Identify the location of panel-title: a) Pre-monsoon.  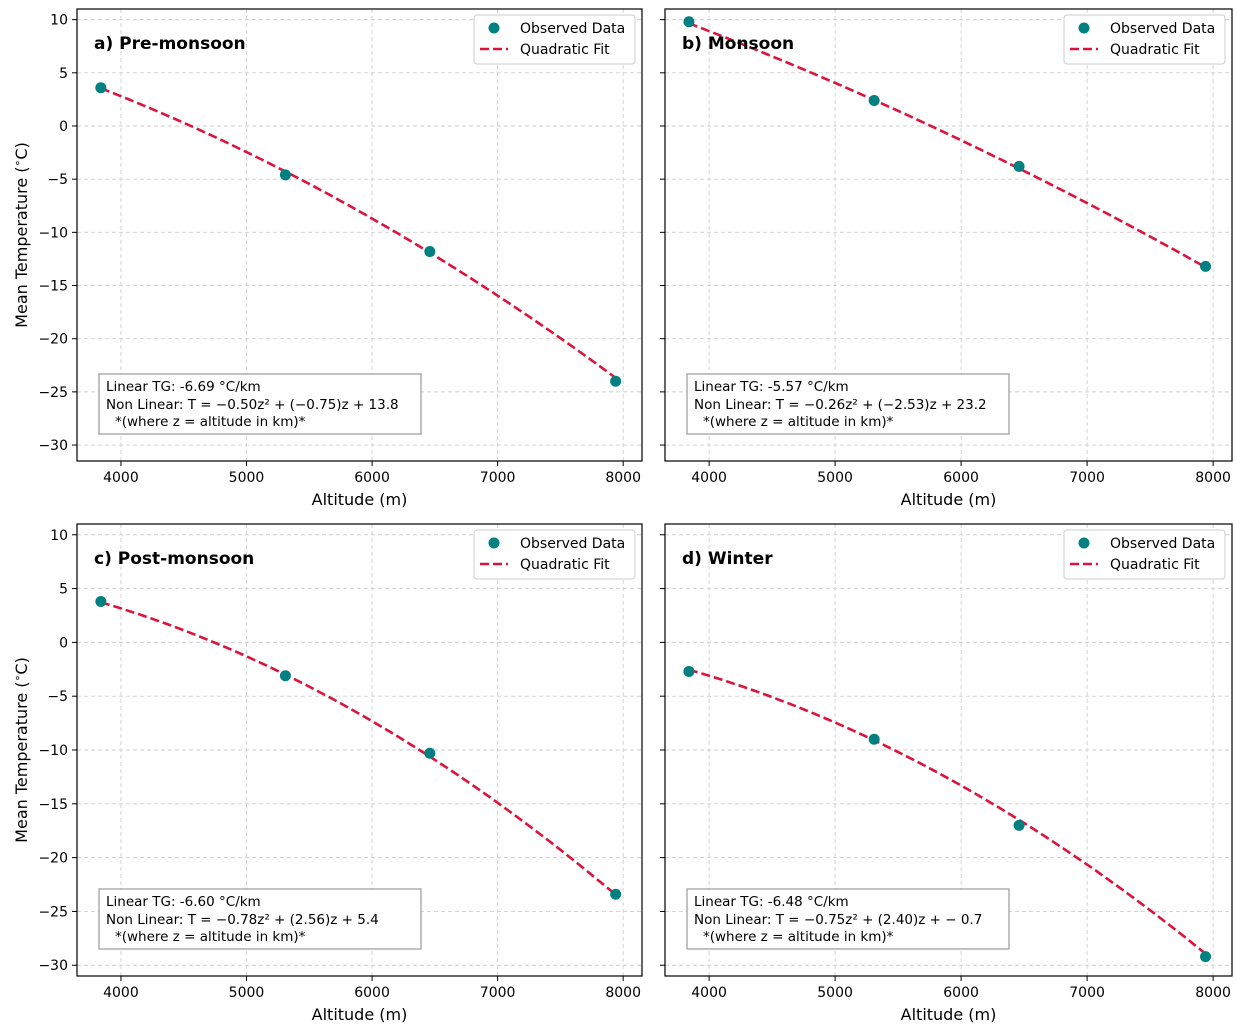
(170, 44).